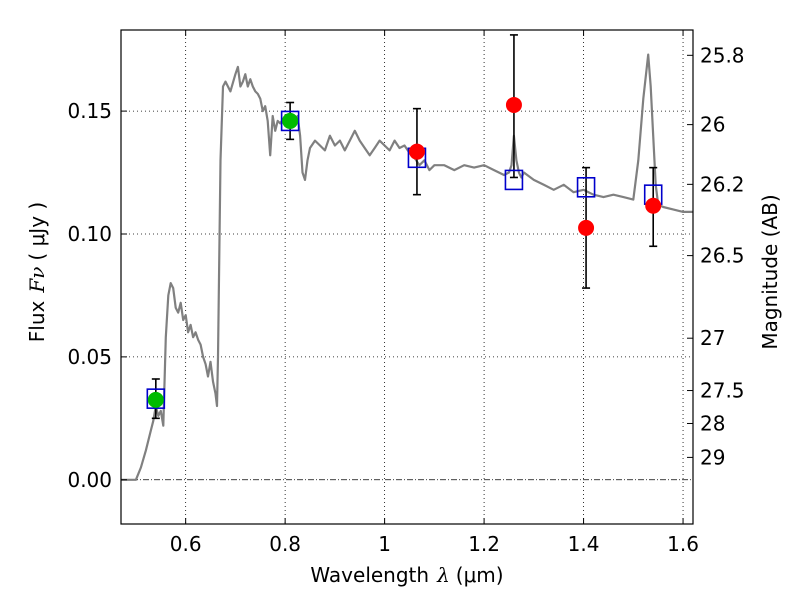  I want to click on y-axis-label: Flux, so click(37, 321).